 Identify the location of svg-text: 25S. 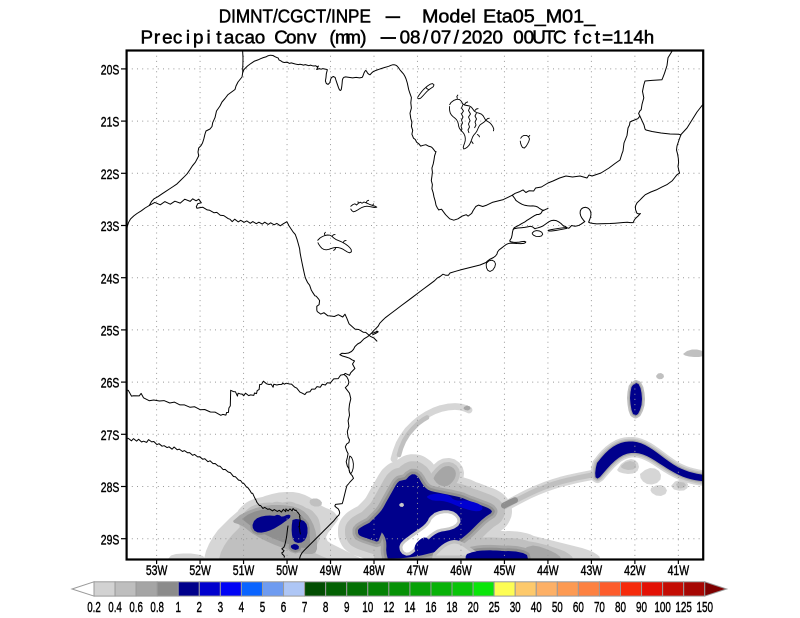
(110, 331).